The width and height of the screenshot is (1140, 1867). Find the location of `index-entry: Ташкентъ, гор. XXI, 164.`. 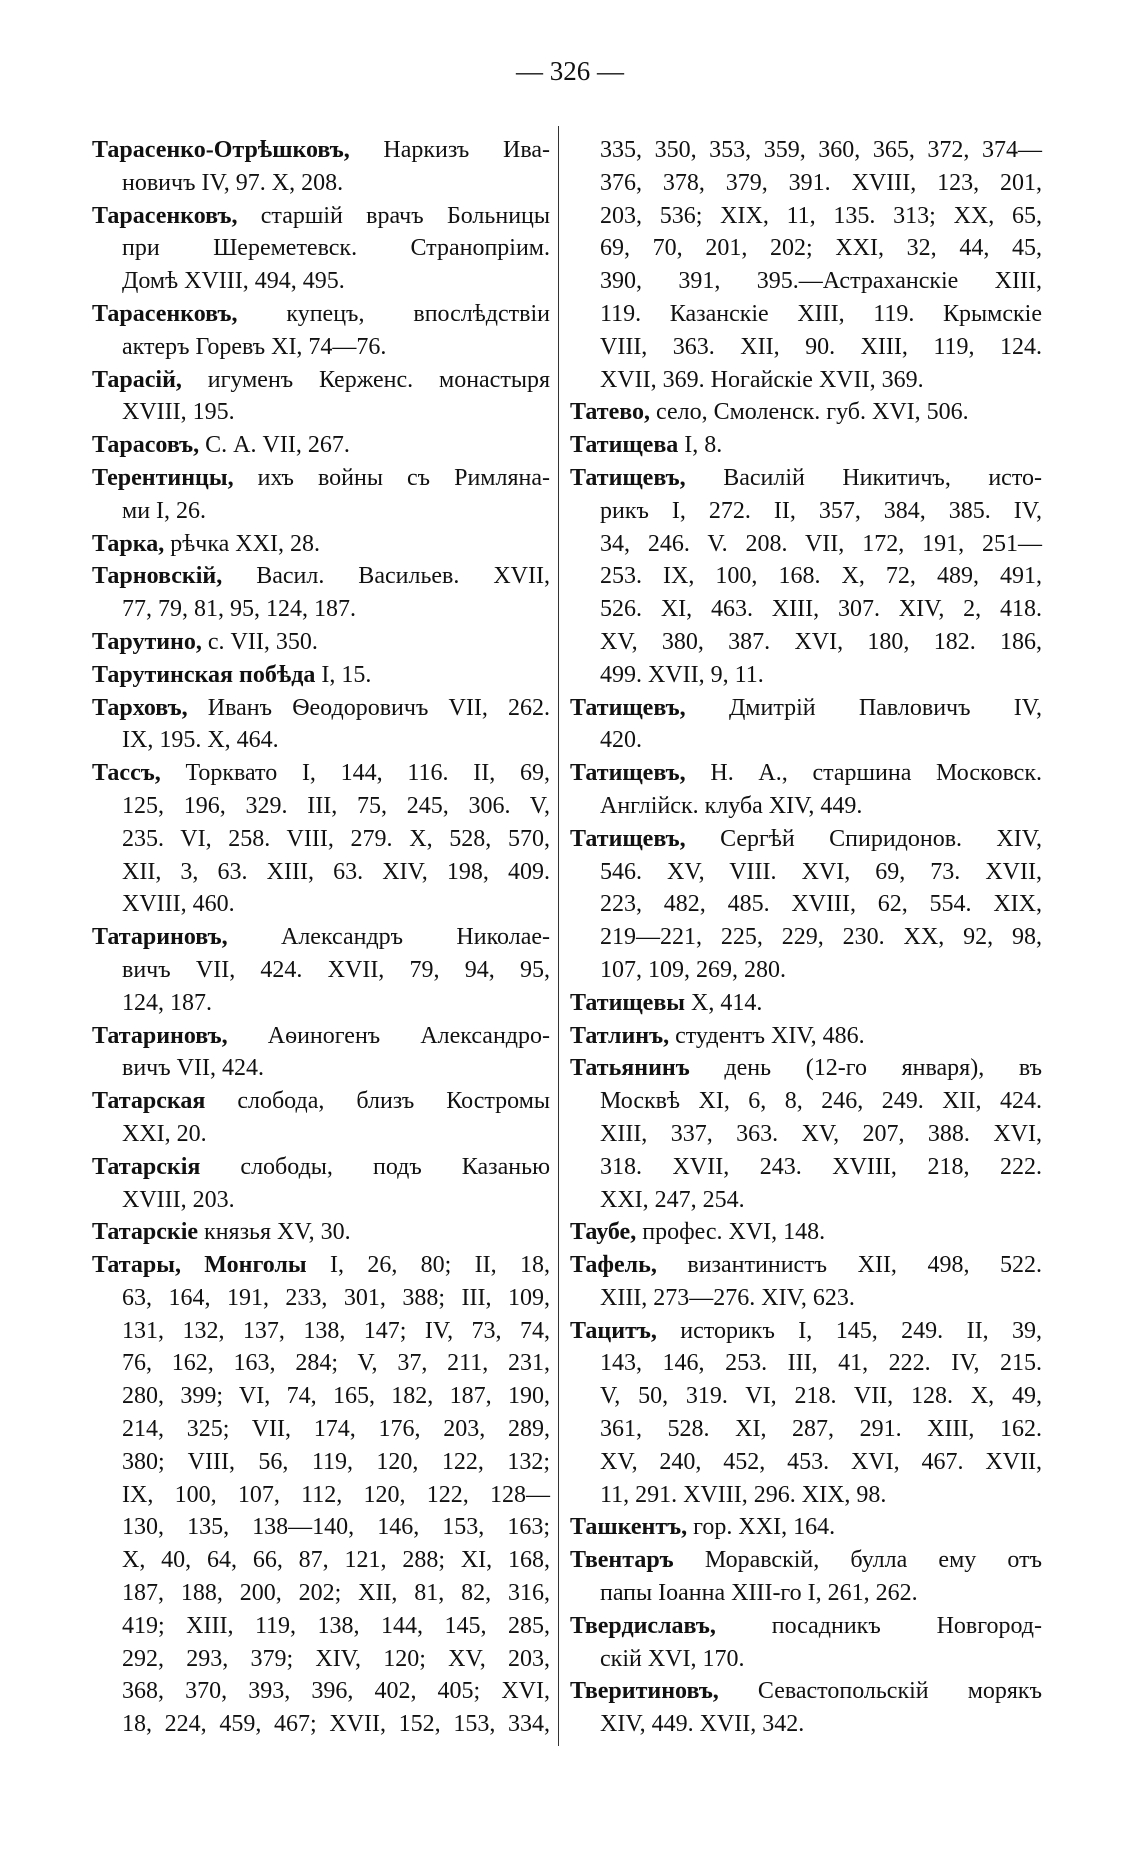

index-entry: Ташкентъ, гор. XXI, 164. is located at coordinates (806, 1527).